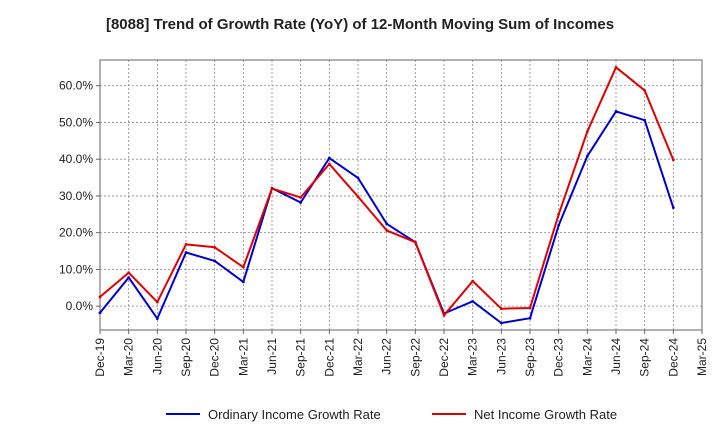 The width and height of the screenshot is (720, 440). What do you see at coordinates (76, 269) in the screenshot?
I see `y-tick-label: 10.0%` at bounding box center [76, 269].